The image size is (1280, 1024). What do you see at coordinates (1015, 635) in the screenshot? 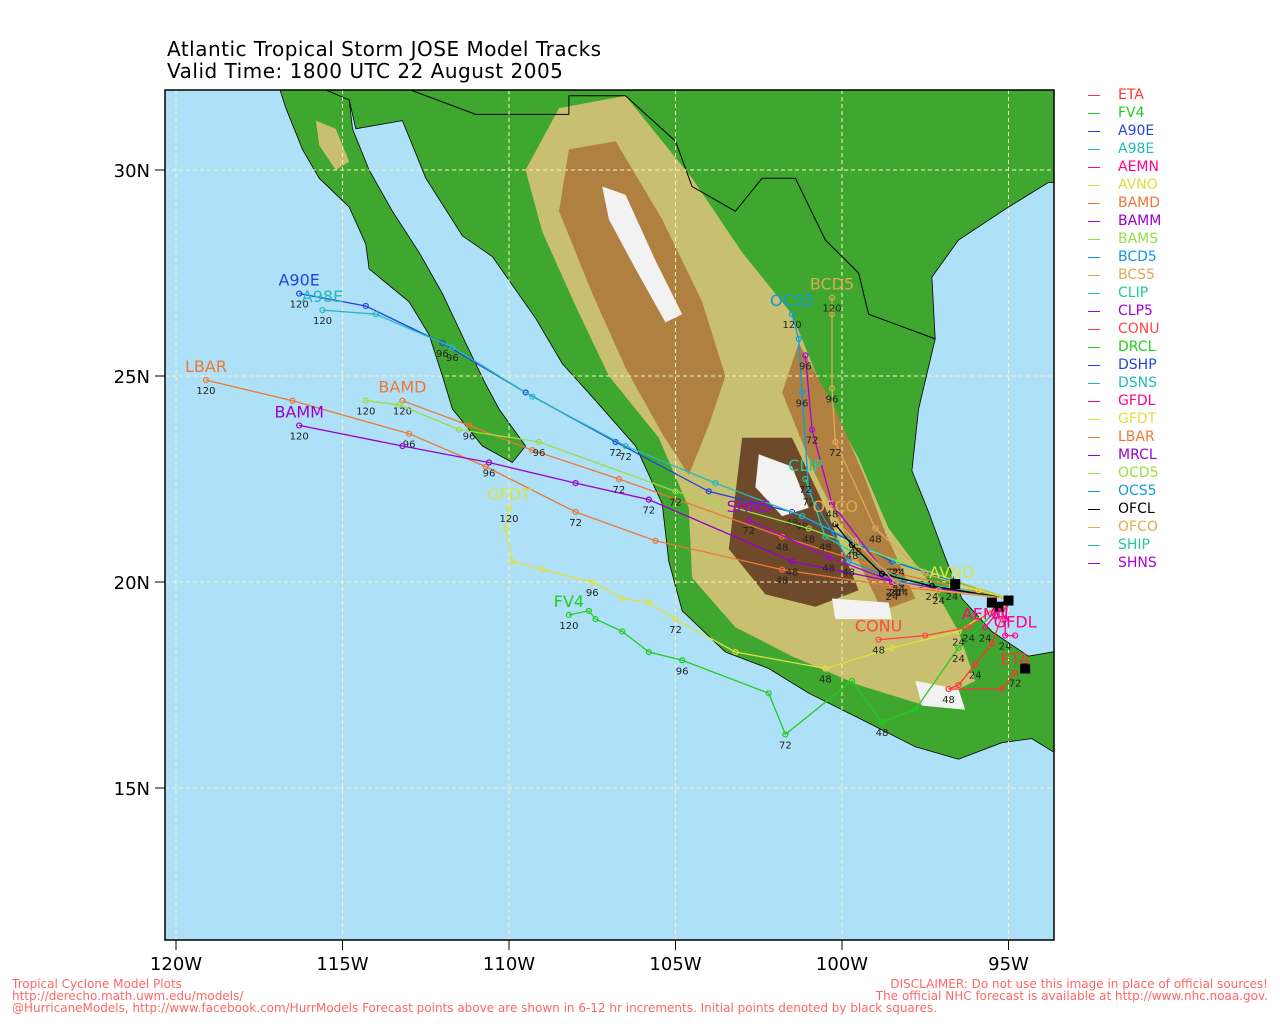
I see `track-point-gfdl` at bounding box center [1015, 635].